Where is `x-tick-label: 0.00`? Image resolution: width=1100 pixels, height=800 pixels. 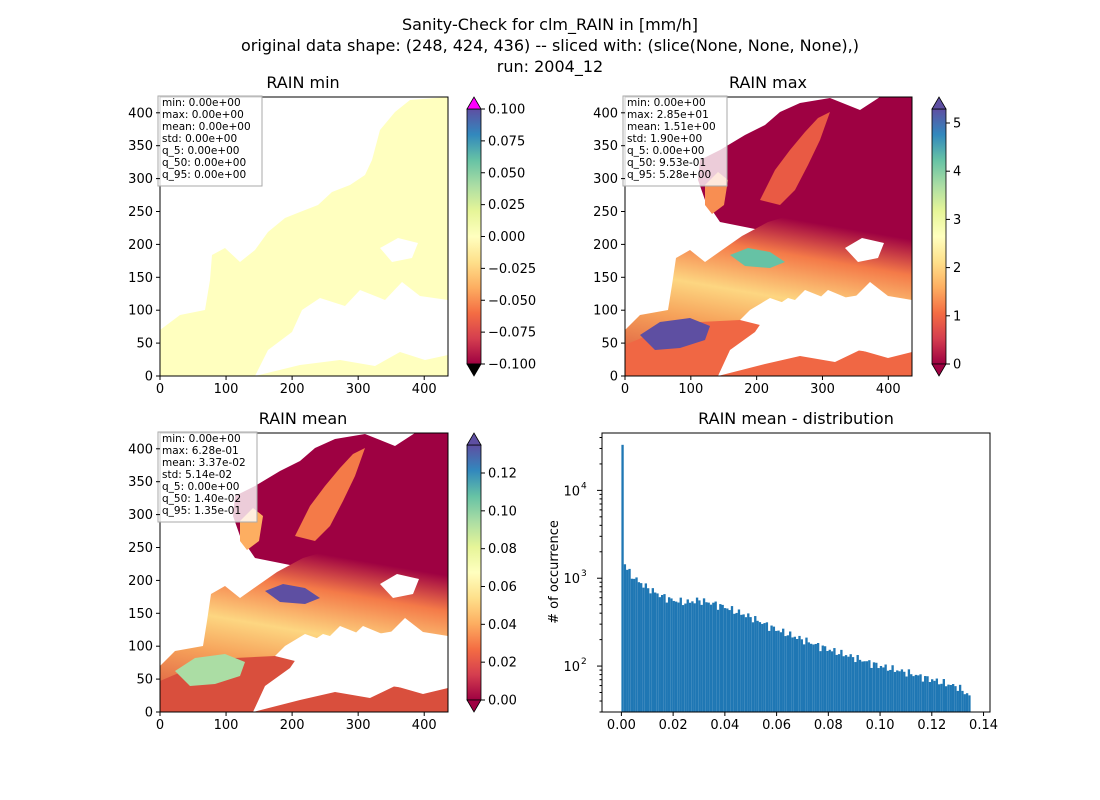
x-tick-label: 0.00 is located at coordinates (621, 725).